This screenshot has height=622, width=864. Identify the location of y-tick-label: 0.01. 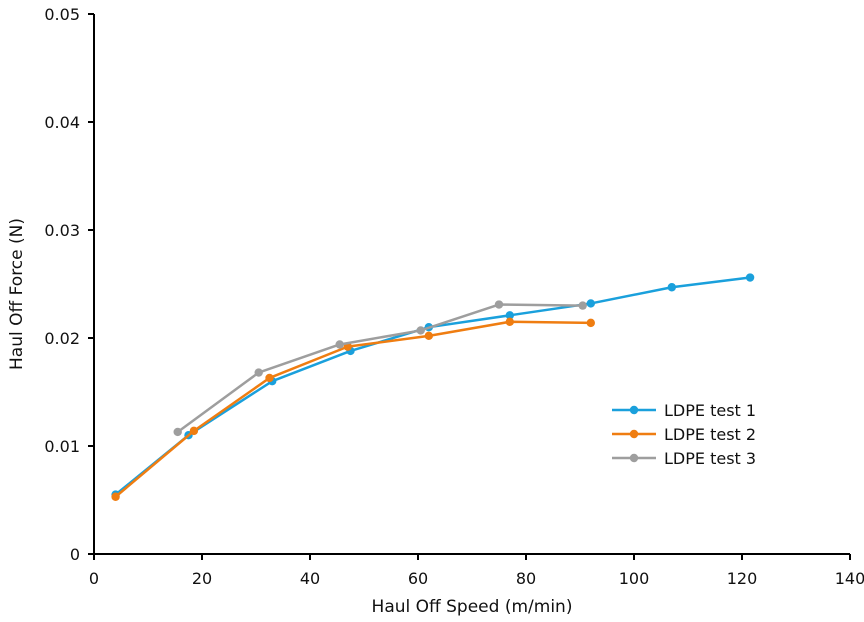
(62, 446).